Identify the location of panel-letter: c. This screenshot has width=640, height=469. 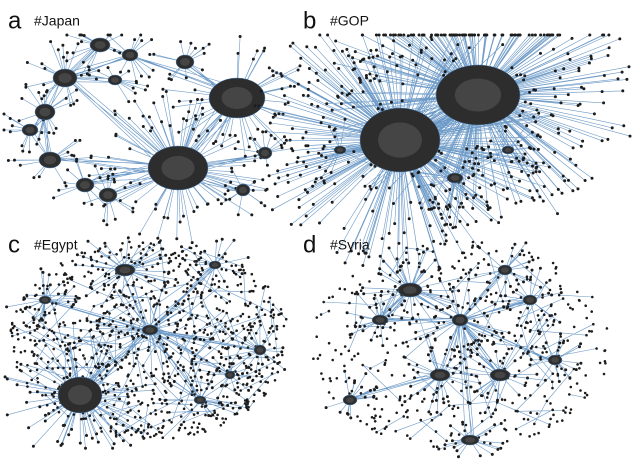
(14, 244).